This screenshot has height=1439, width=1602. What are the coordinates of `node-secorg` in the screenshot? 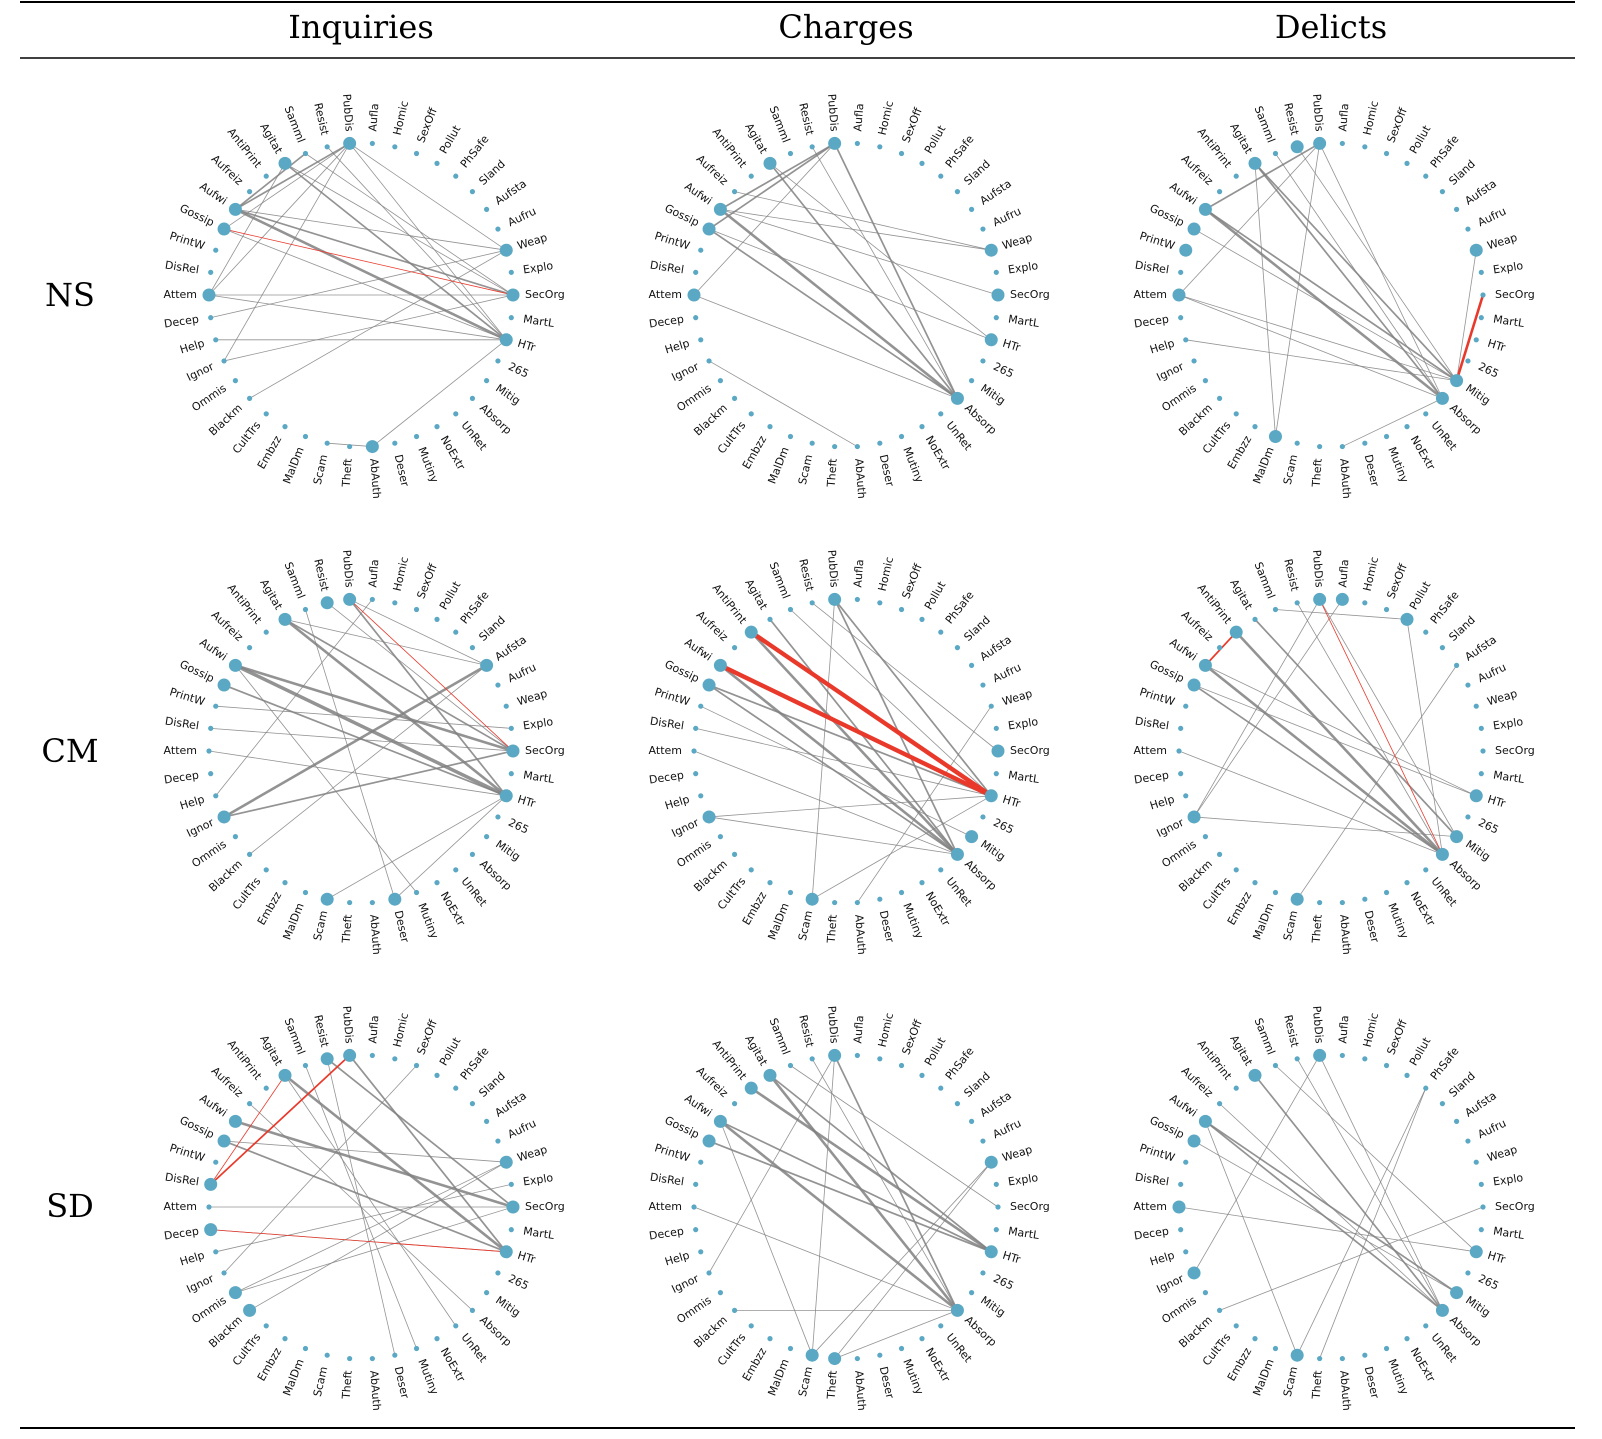 It's located at (513, 751).